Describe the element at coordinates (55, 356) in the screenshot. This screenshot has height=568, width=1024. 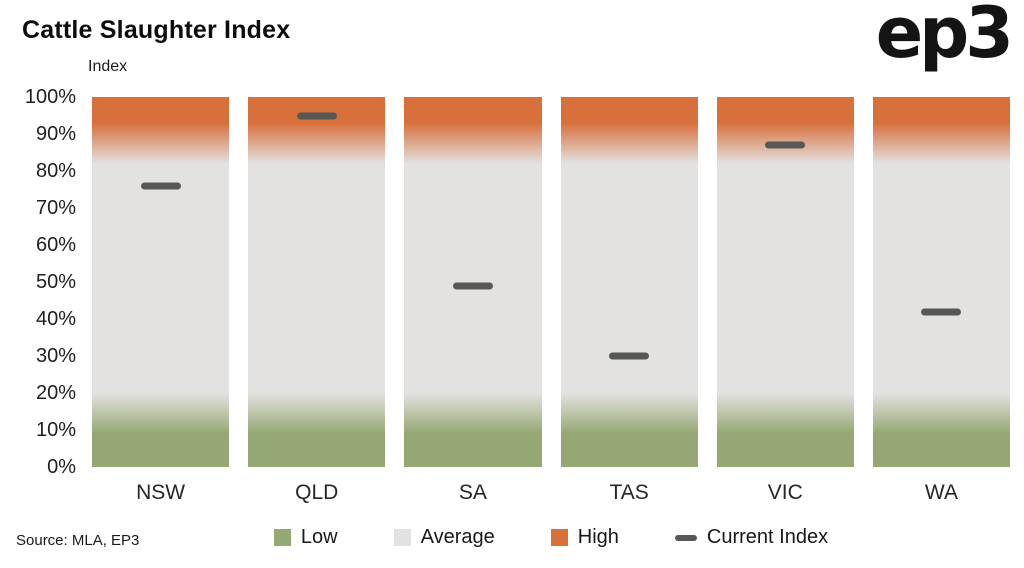
I see `y-tick-label: 30%` at that location.